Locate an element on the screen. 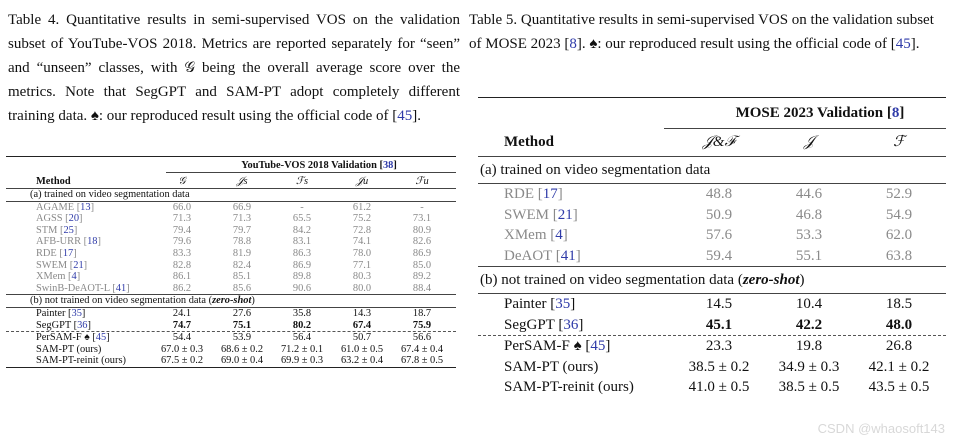  value-cell: 38.5 ± 0.5 is located at coordinates (809, 387).